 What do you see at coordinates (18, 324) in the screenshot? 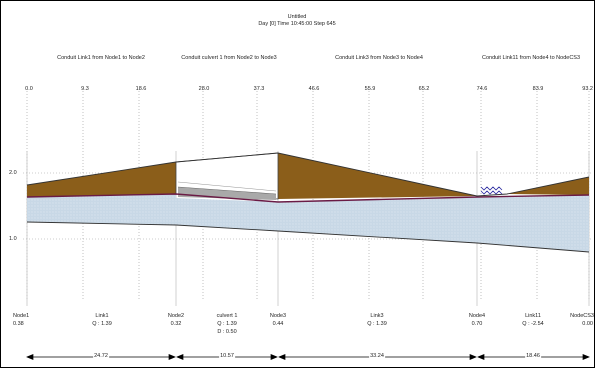
I see `node-value: 0.38` at bounding box center [18, 324].